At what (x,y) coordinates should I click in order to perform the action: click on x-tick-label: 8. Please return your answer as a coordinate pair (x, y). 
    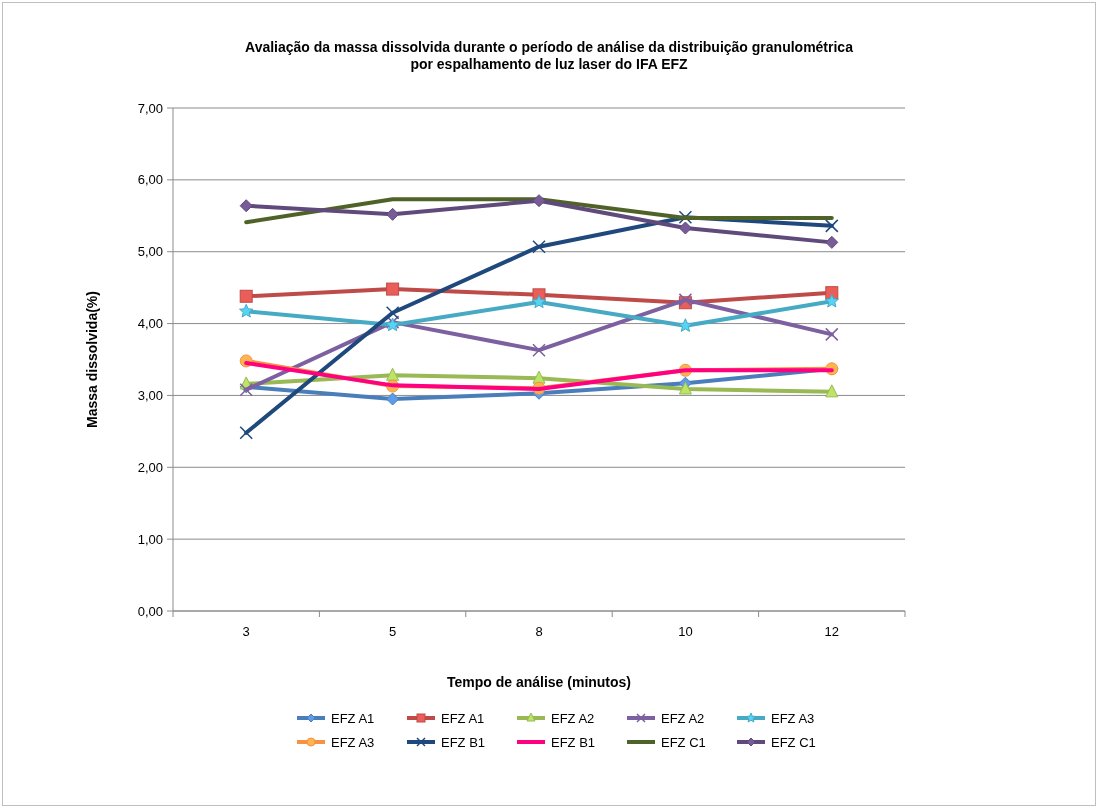
    Looking at the image, I should click on (539, 631).